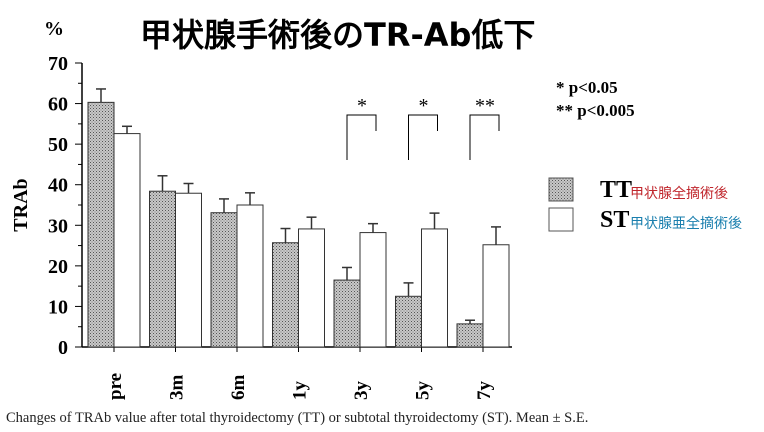  Describe the element at coordinates (587, 87) in the screenshot. I see `sig-legend-1: * p<0.05` at that location.